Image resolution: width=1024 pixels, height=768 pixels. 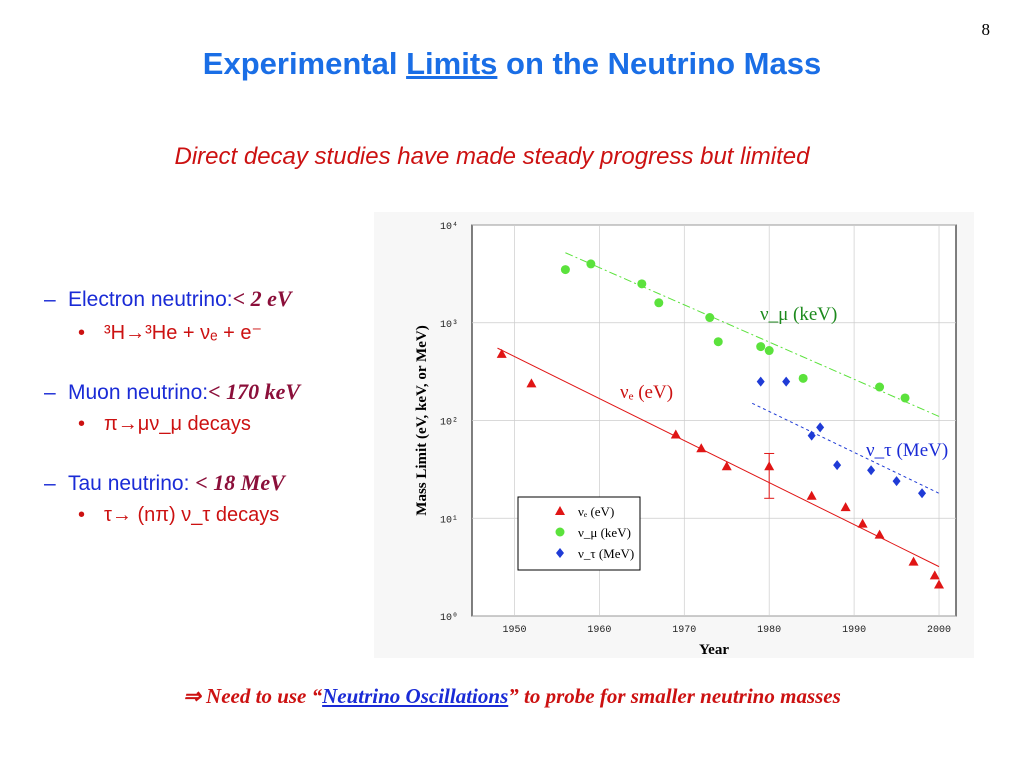 I want to click on y-tick-label: 10⁰, so click(x=449, y=618).